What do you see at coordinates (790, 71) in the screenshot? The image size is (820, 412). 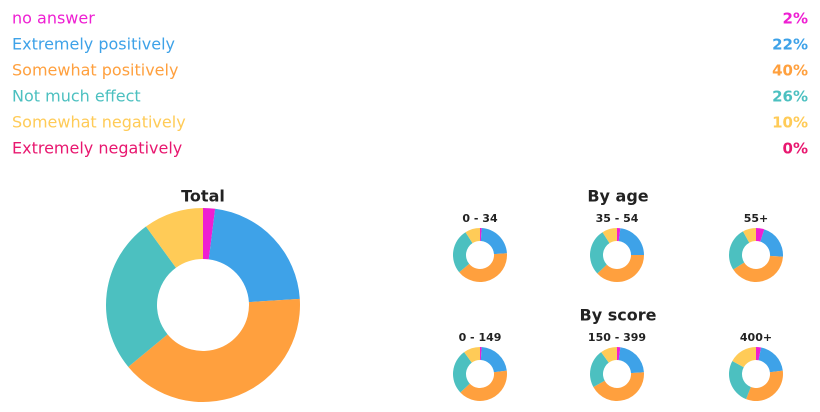 I see `legend-value: 40%` at bounding box center [790, 71].